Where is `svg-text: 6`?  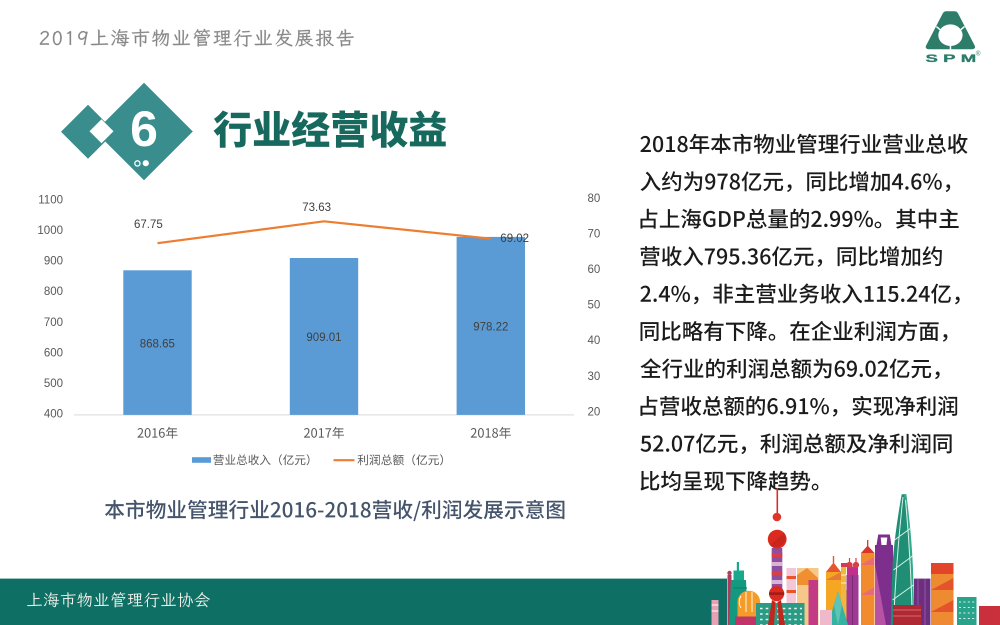
svg-text: 6 is located at coordinates (144, 129).